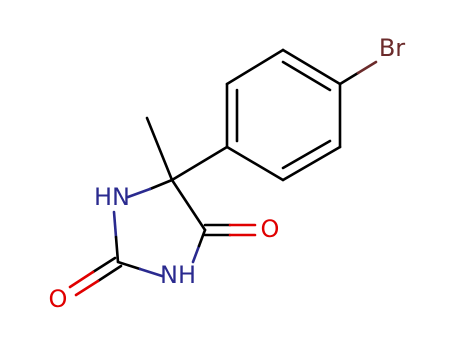  Describe the element at coordinates (178, 275) in the screenshot. I see `atom-label: NH` at that location.